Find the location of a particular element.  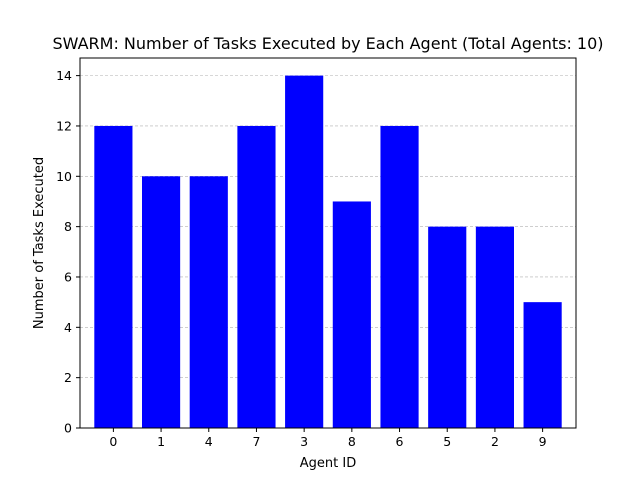

y-tick-label: 8 is located at coordinates (68, 226).